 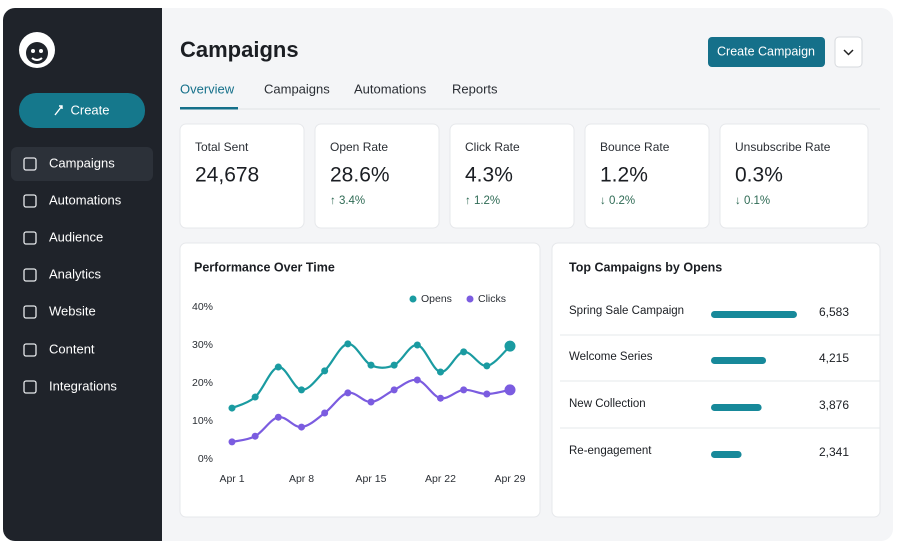 I want to click on y-tick-label: 0%, so click(x=205, y=459).